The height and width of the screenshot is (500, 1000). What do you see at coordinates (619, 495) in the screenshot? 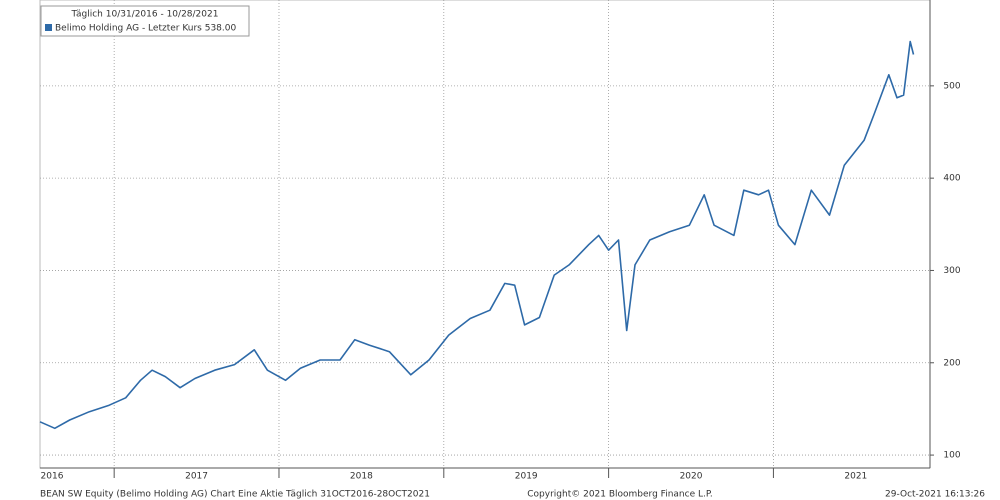
I see `footer-center: Copyright© 2021 Bloomberg Finance L.P.` at bounding box center [619, 495].